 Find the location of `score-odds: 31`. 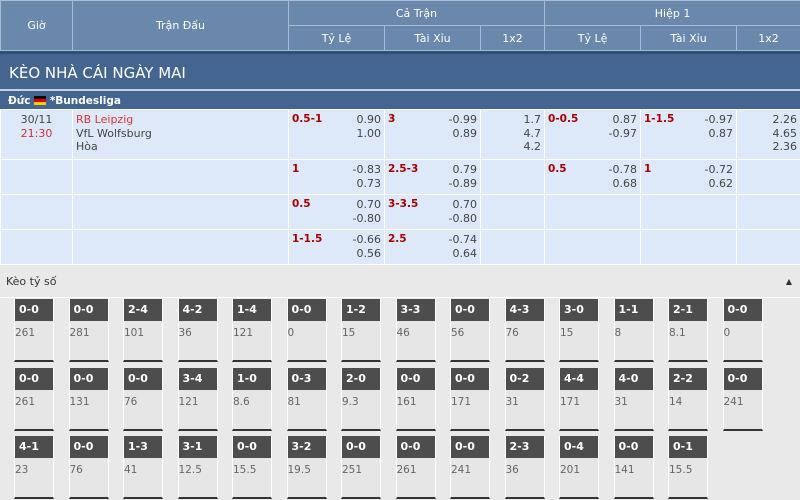

score-odds: 31 is located at coordinates (512, 401).